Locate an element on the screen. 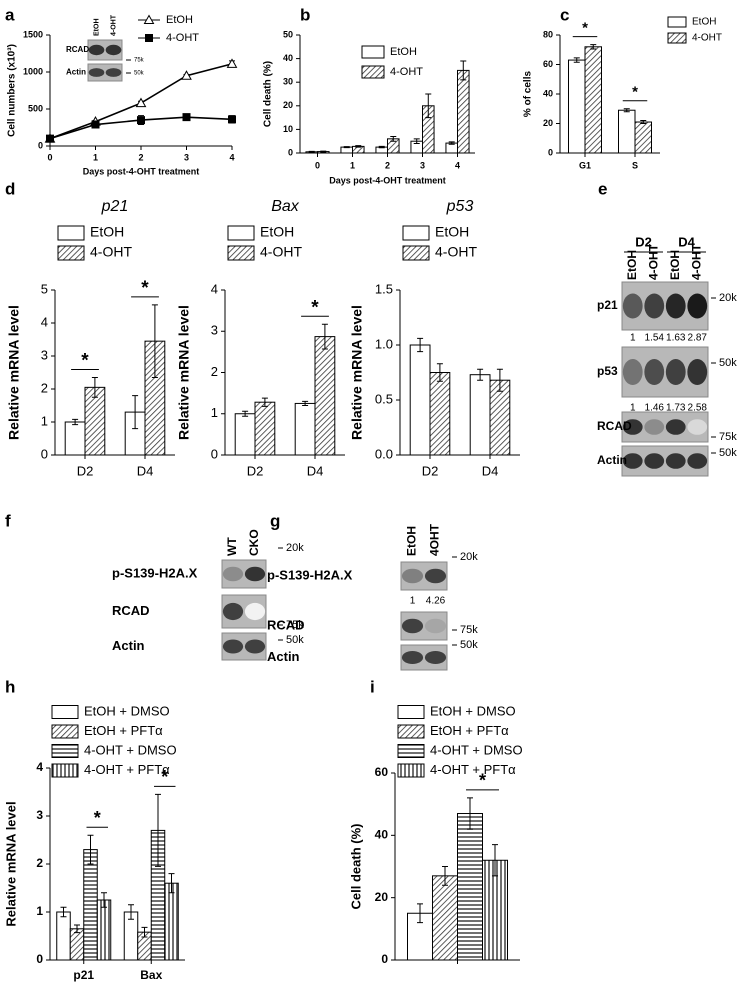 Image resolution: width=740 pixels, height=986 pixels. y-tick-label: 1000 is located at coordinates (33, 71).